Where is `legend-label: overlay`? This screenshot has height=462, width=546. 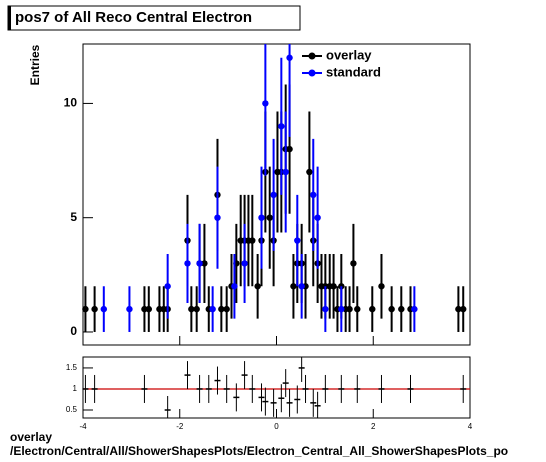 legend-label: overlay is located at coordinates (349, 54).